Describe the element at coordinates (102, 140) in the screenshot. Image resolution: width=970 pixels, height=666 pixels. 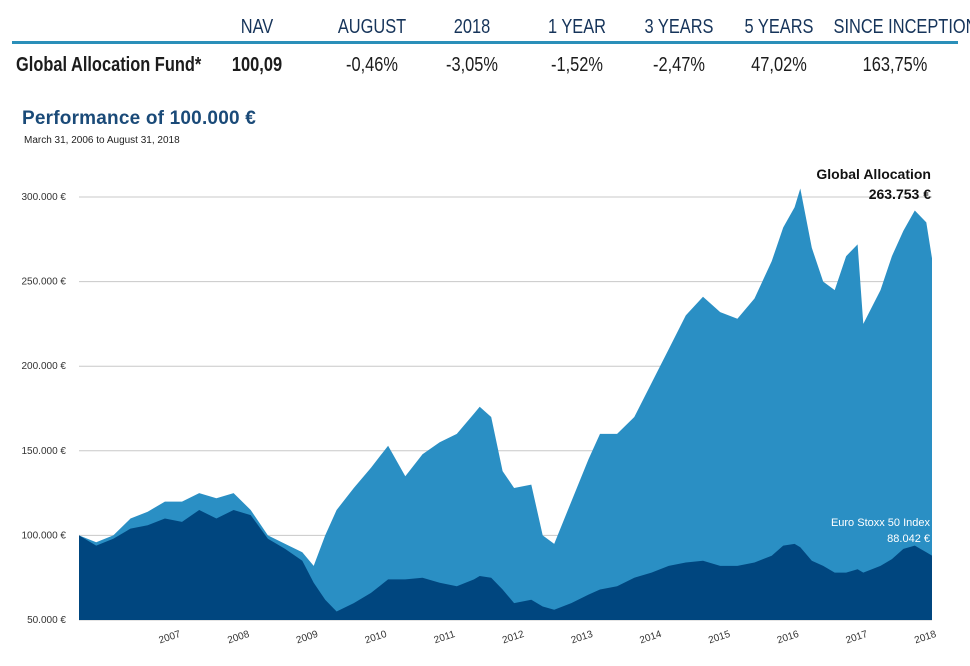
I see `chart-subtitle: March 31, 2006 to August 31, 2018` at that location.